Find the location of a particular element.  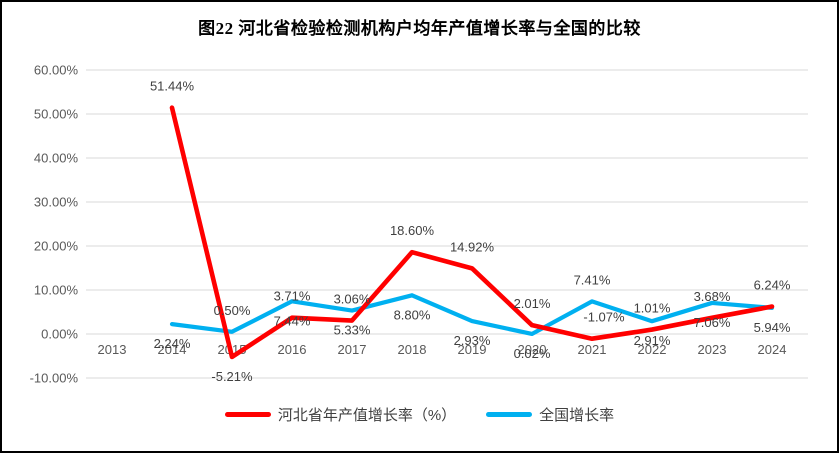

data-label-national-2015: 0.50% is located at coordinates (232, 310).